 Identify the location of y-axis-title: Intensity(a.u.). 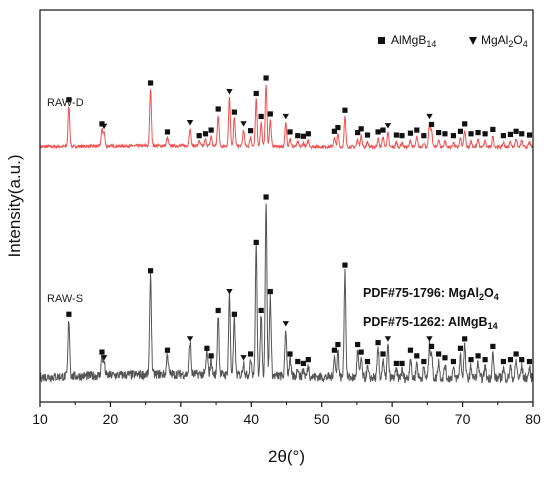
(14, 206).